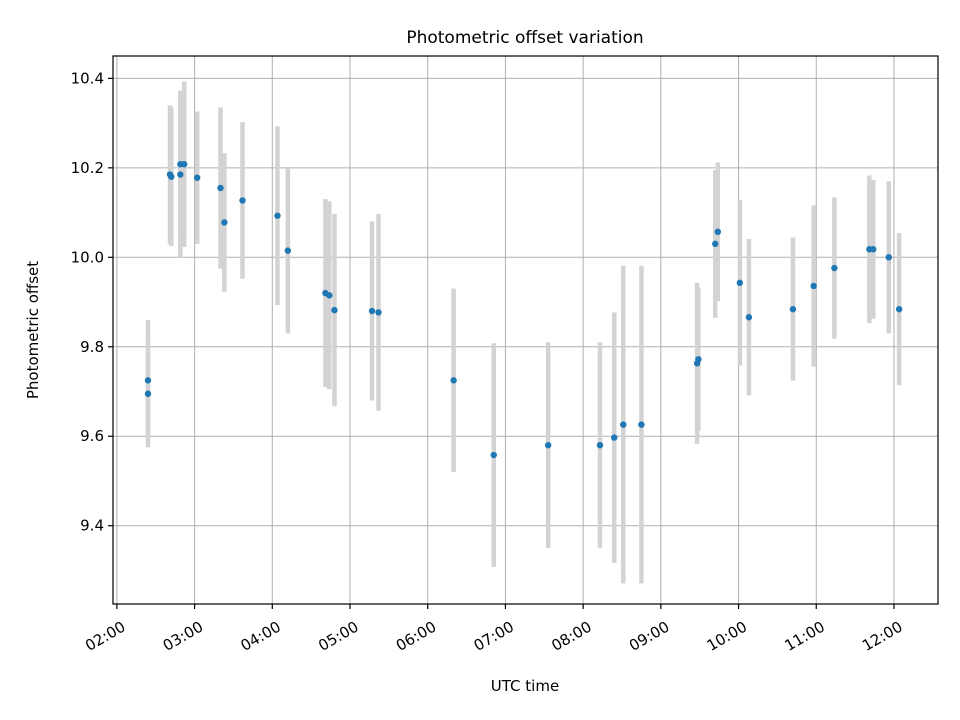 The width and height of the screenshot is (960, 720). I want to click on x-tick-label: 06:00, so click(416, 636).